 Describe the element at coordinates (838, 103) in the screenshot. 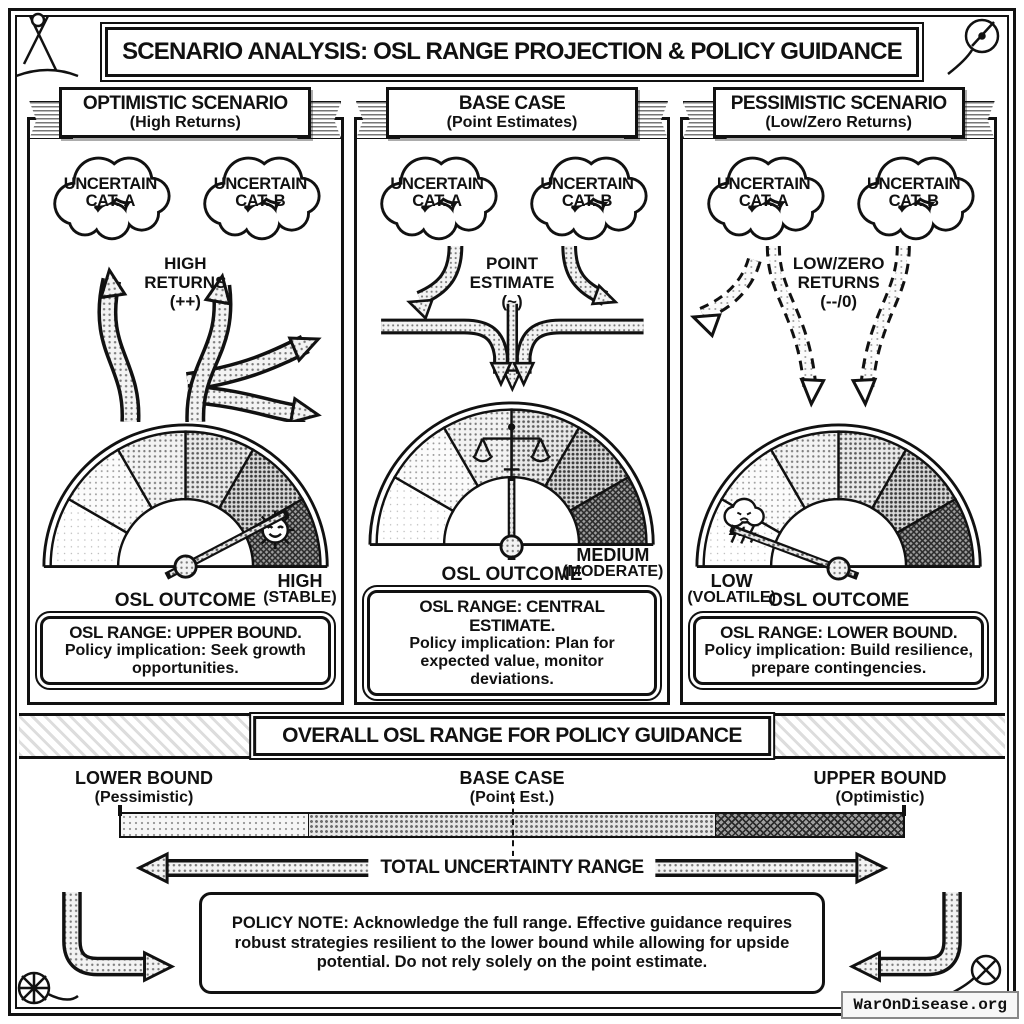

I see `scenario-title: PESSIMISTIC SCENARIO` at that location.